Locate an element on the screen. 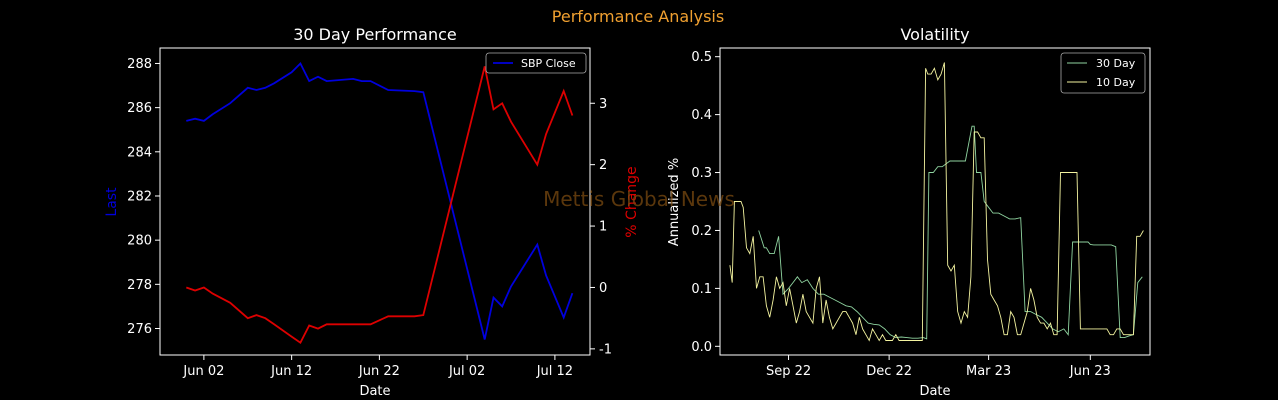  pct-change-axis-tick-label: 3 is located at coordinates (603, 104).